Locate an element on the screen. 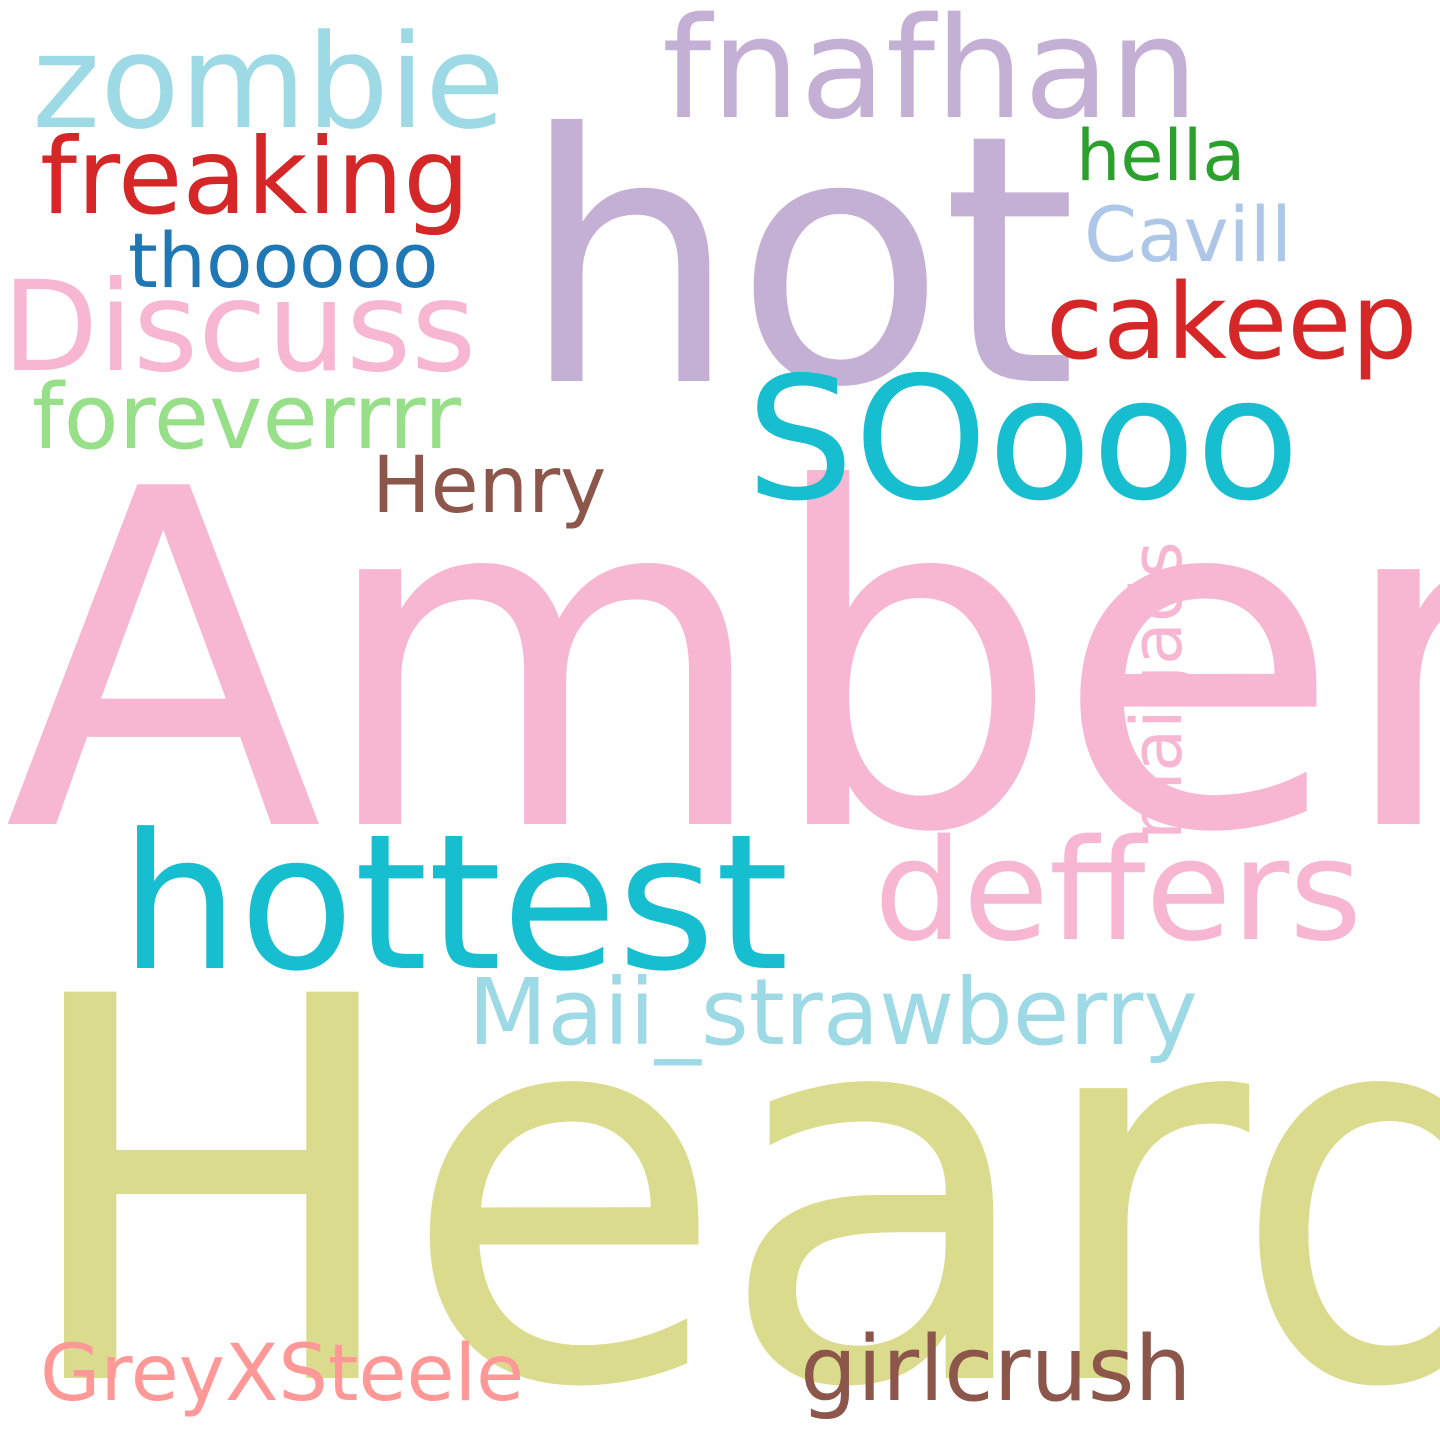 The image size is (1440, 1440). word-discuss: Discuss is located at coordinates (239, 327).